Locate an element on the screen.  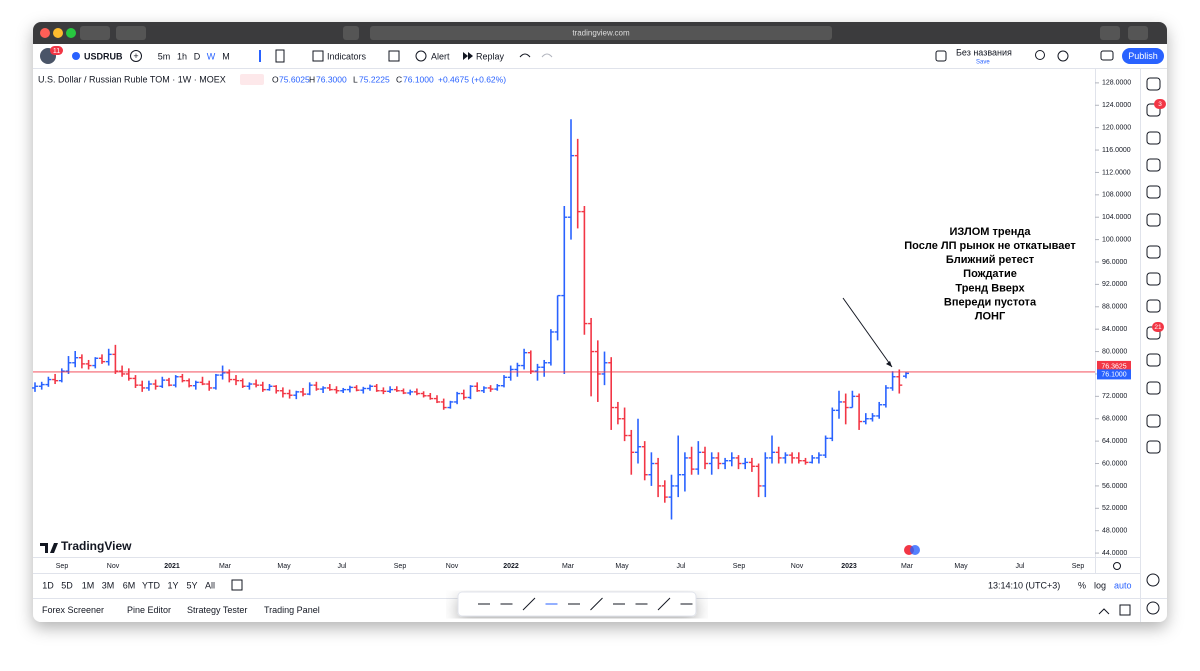
save-label: Save is located at coordinates (983, 63).